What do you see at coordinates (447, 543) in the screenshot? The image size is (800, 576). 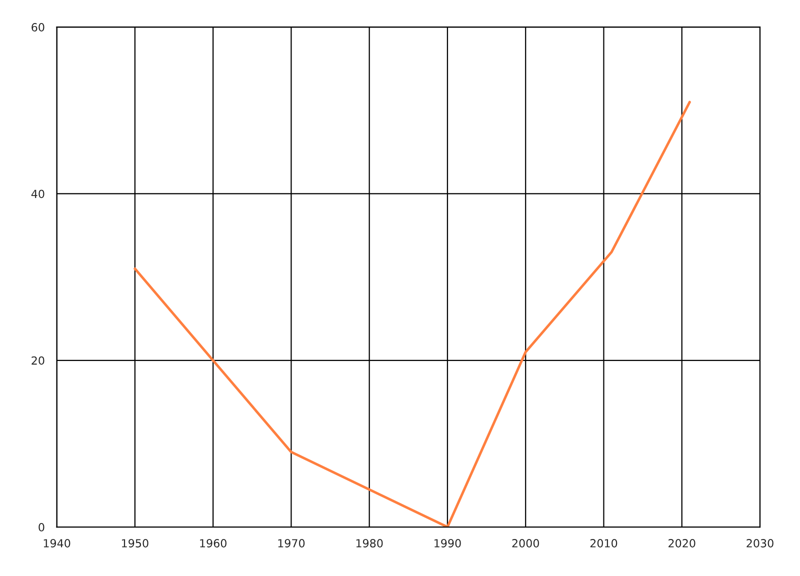 I see `x-tick-label: 1990` at bounding box center [447, 543].